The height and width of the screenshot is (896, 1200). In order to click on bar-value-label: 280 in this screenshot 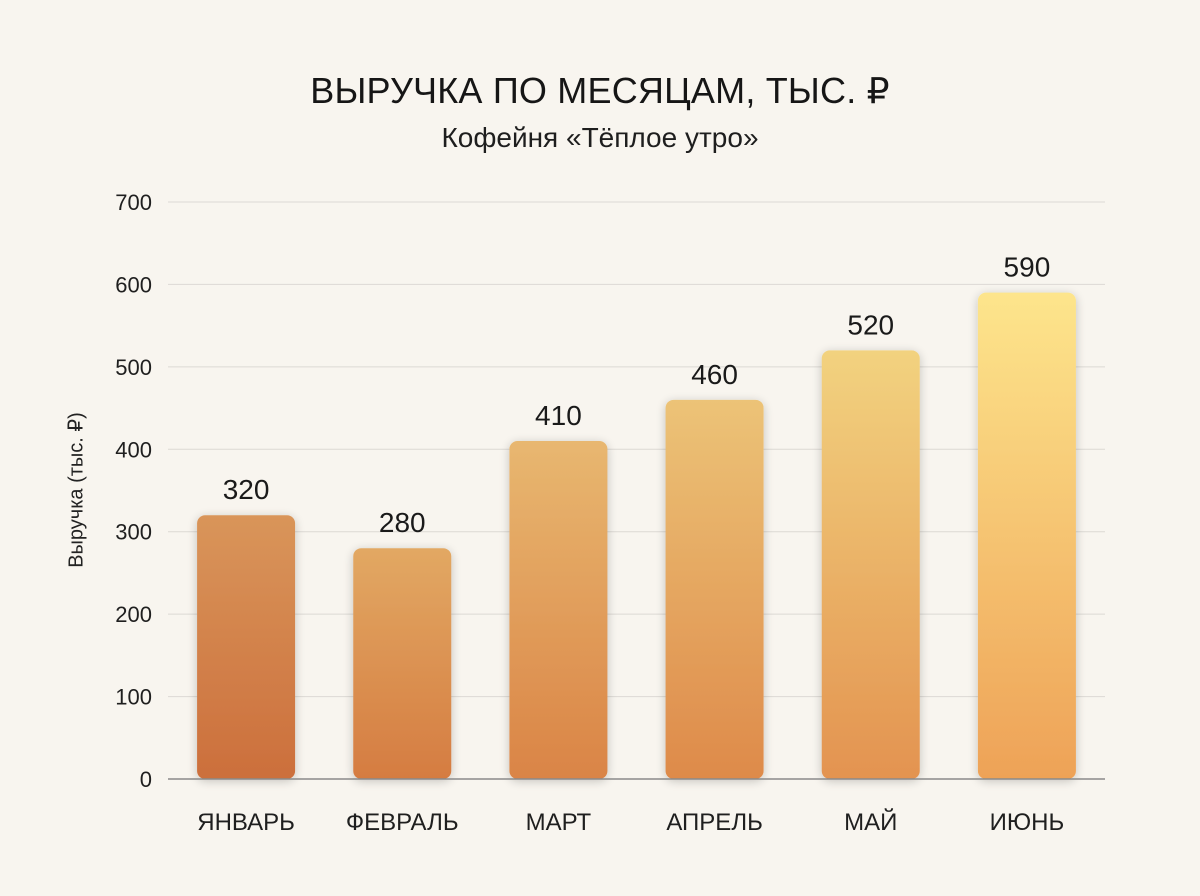, I will do `click(402, 522)`.